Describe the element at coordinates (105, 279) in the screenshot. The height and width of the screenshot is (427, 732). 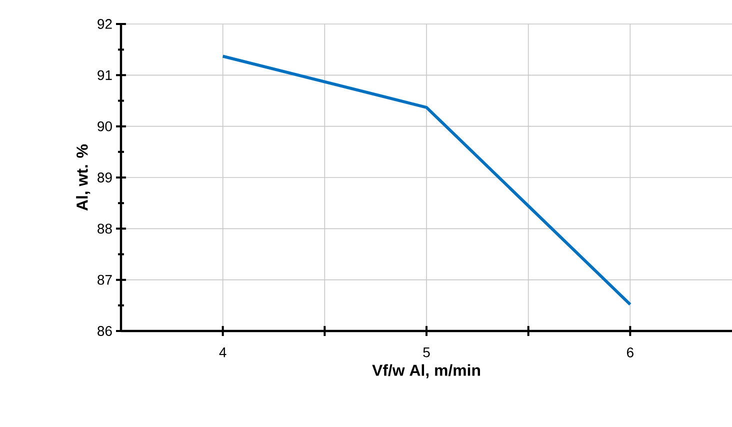
I see `y-tick-label: 87` at that location.